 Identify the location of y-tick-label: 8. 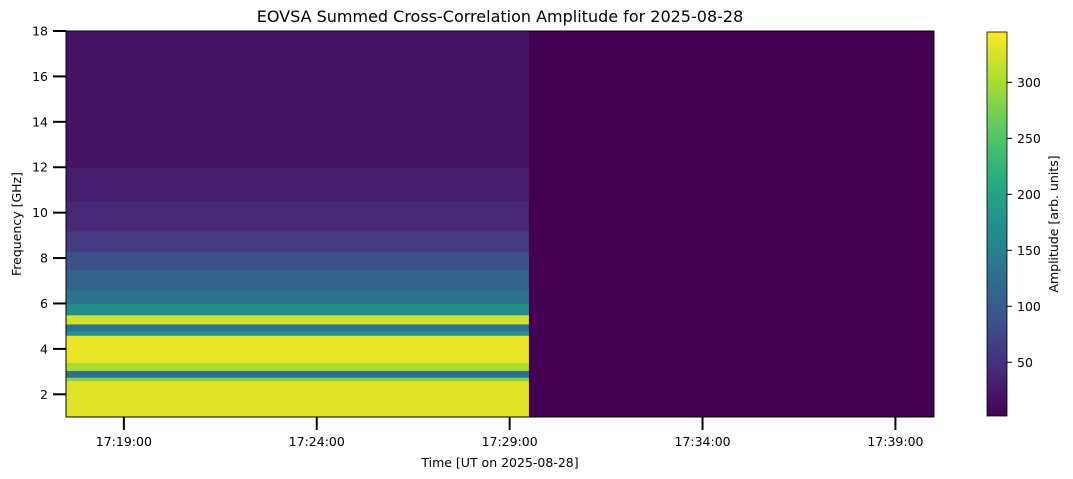
(44, 258).